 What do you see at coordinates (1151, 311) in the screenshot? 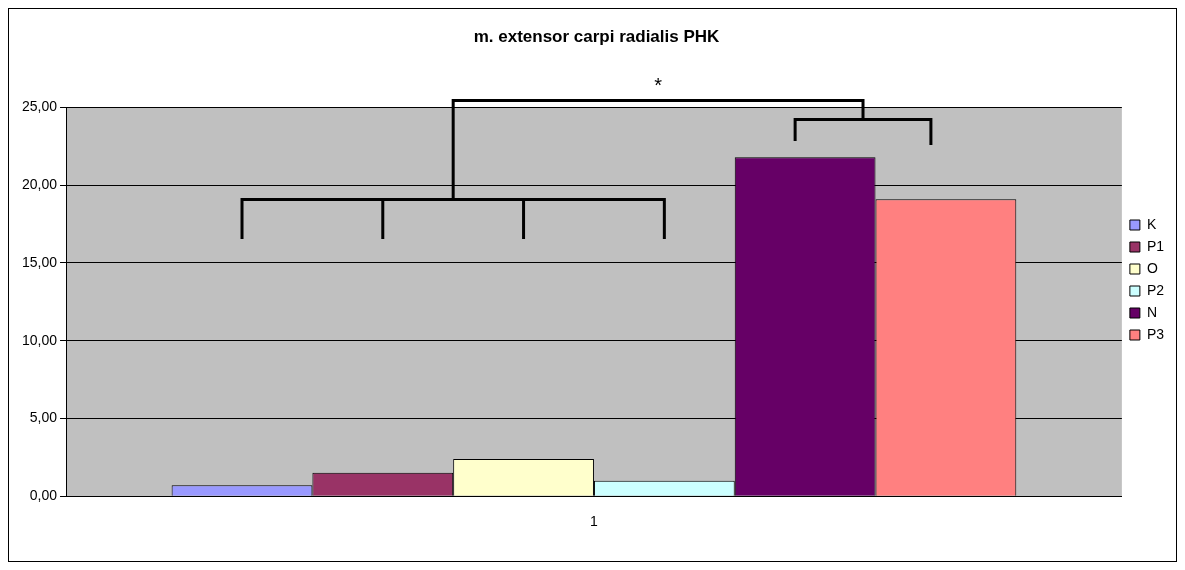
I see `legend-label: N` at bounding box center [1151, 311].